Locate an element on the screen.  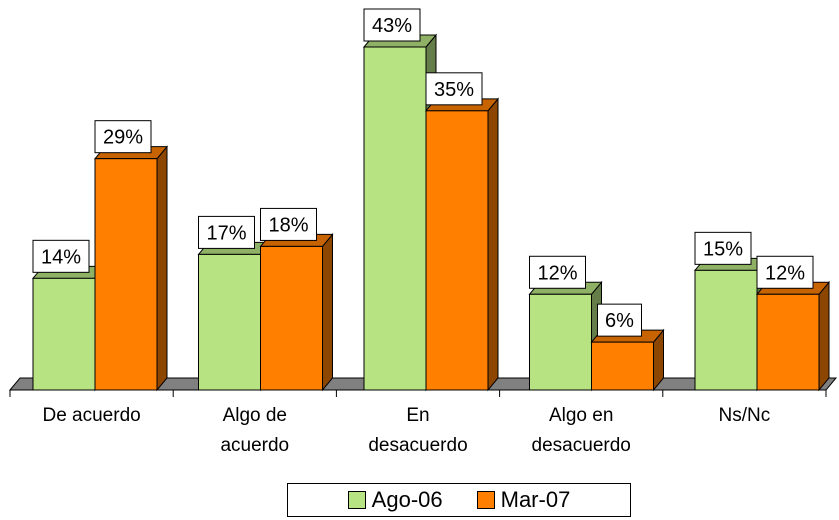
data-label-2-2: 18% is located at coordinates (288, 224).